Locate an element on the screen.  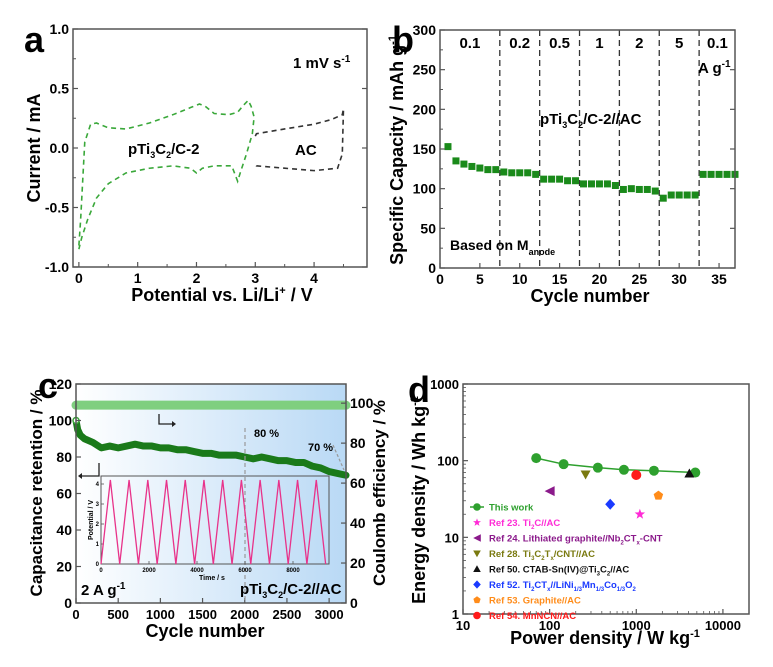
rate-label: 0.1 is located at coordinates (717, 43).